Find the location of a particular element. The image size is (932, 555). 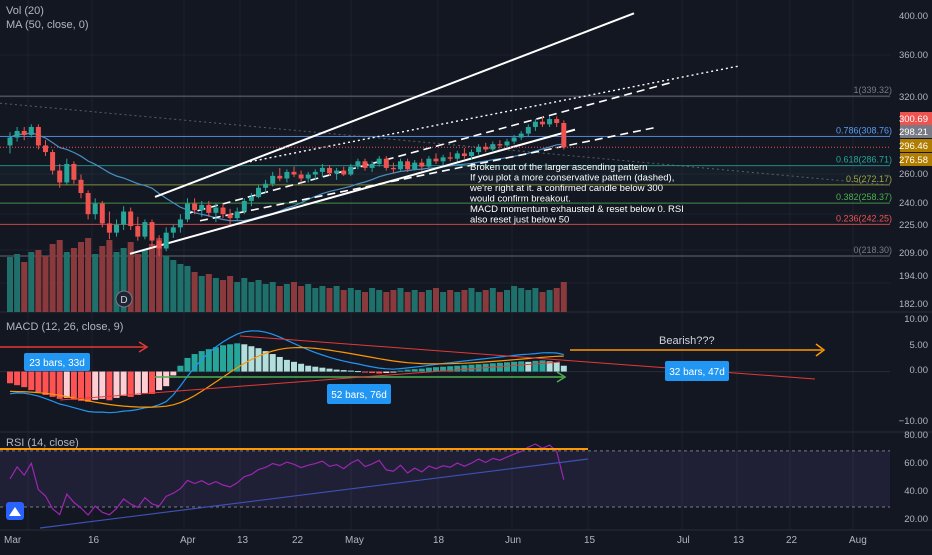

bearish-label: Bearish??? is located at coordinates (687, 341).